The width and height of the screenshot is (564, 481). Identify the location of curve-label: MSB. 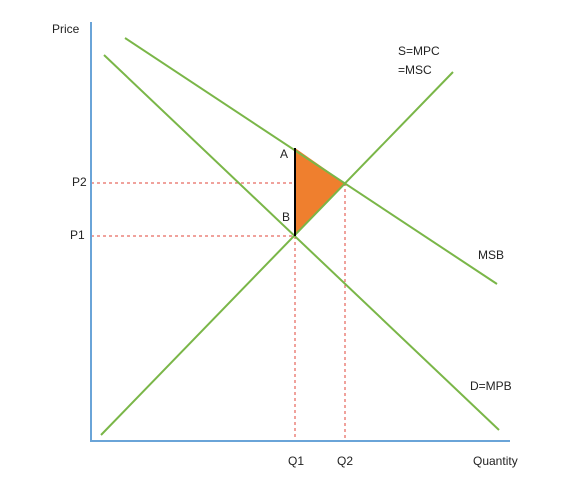
(491, 255).